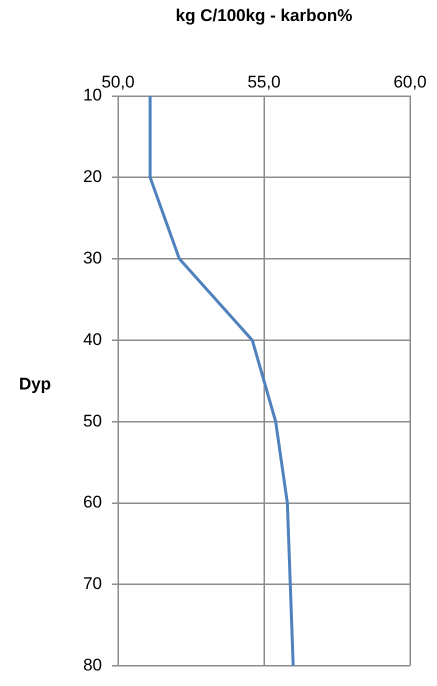 This screenshot has width=437, height=686. What do you see at coordinates (264, 15) in the screenshot?
I see `x-axis-title: kg C/100kg - karbon%` at bounding box center [264, 15].